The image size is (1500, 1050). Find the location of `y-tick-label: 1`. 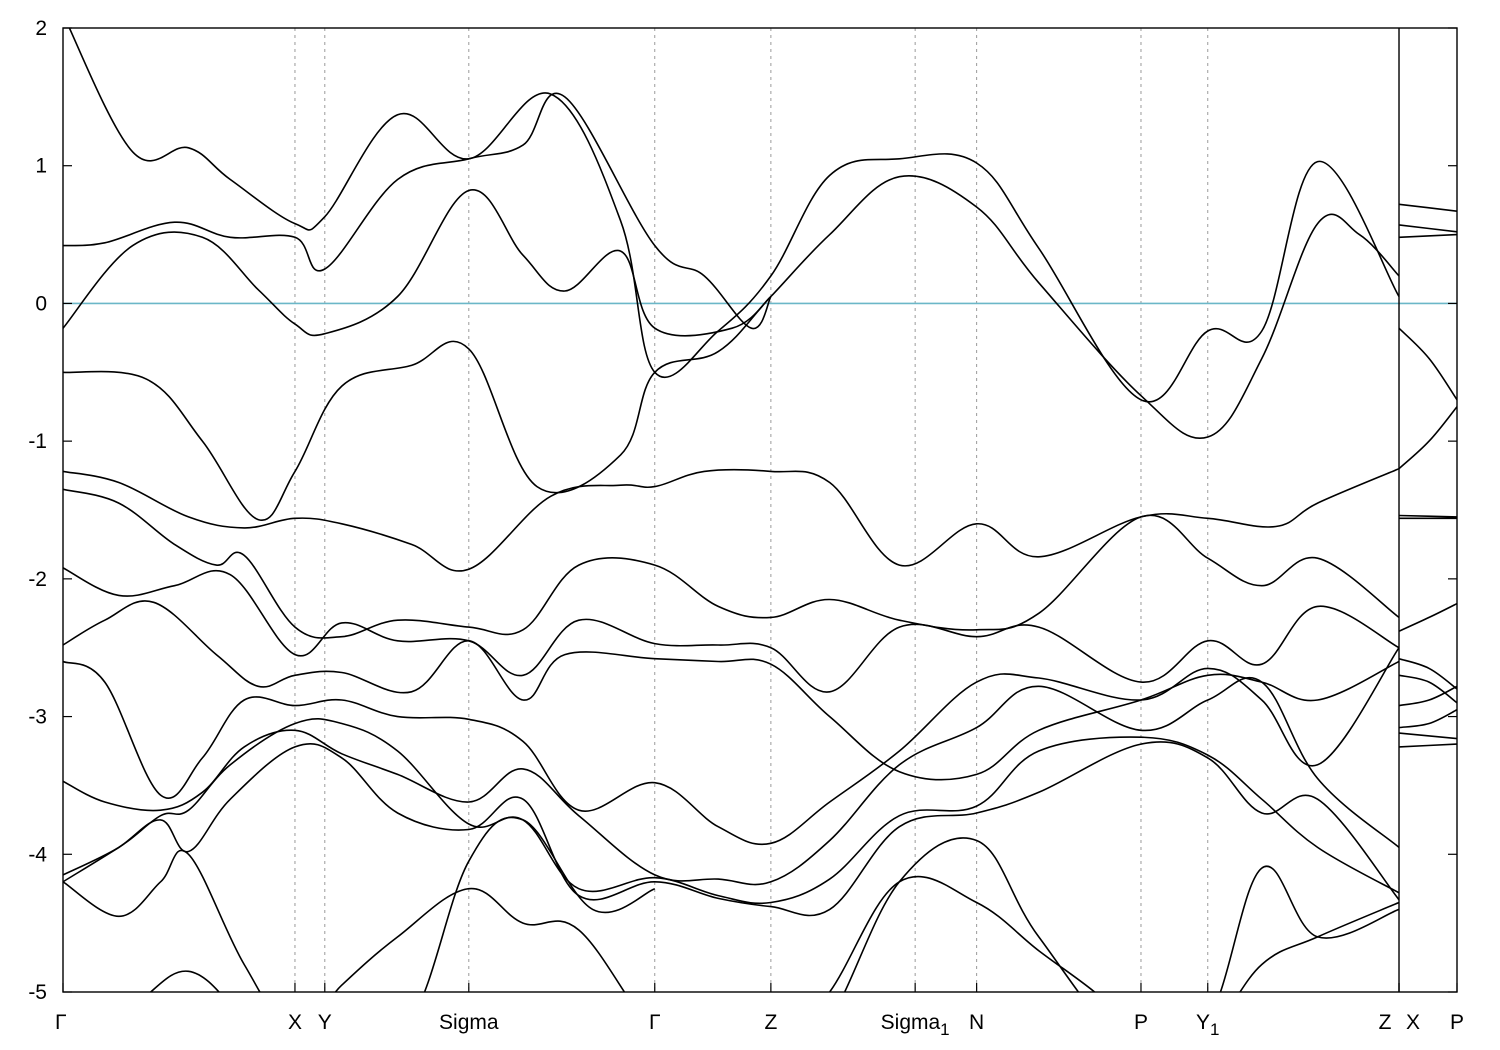

y-tick-label: 1 is located at coordinates (41, 166).